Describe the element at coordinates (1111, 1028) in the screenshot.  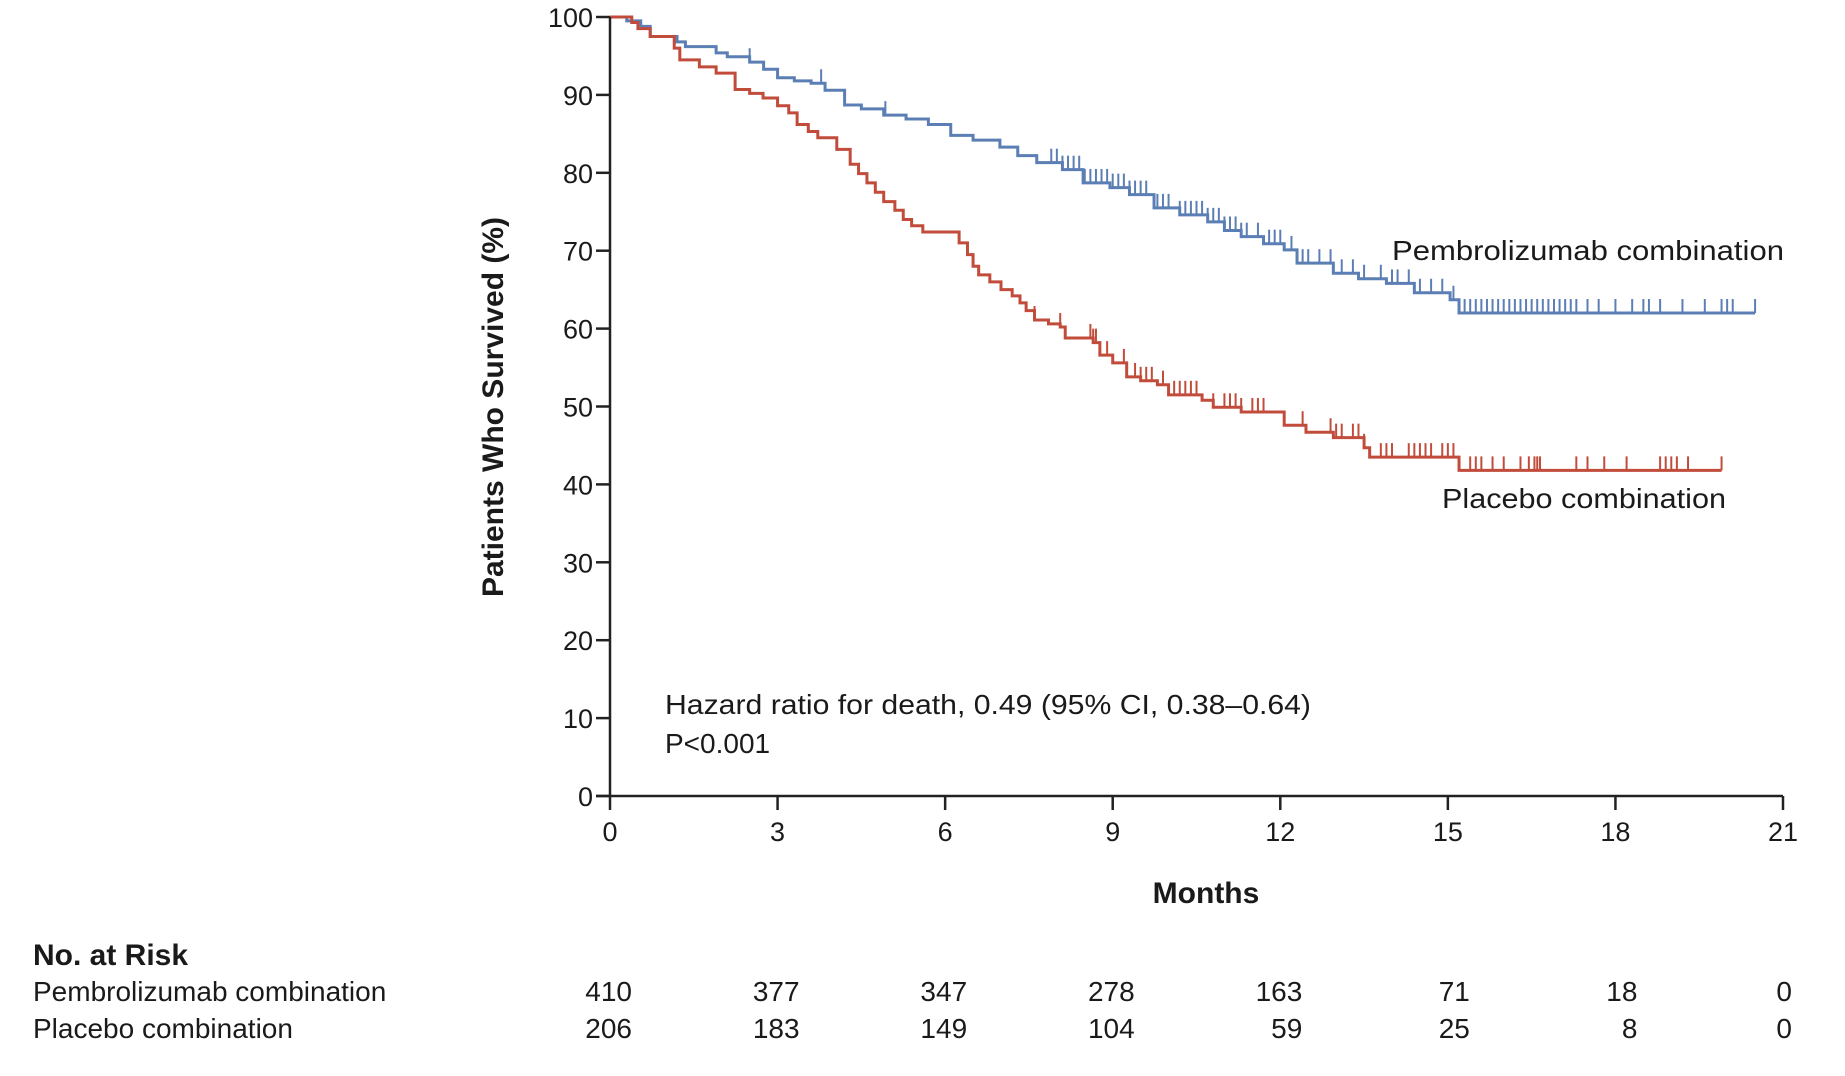
I see `risk-value: 104` at that location.